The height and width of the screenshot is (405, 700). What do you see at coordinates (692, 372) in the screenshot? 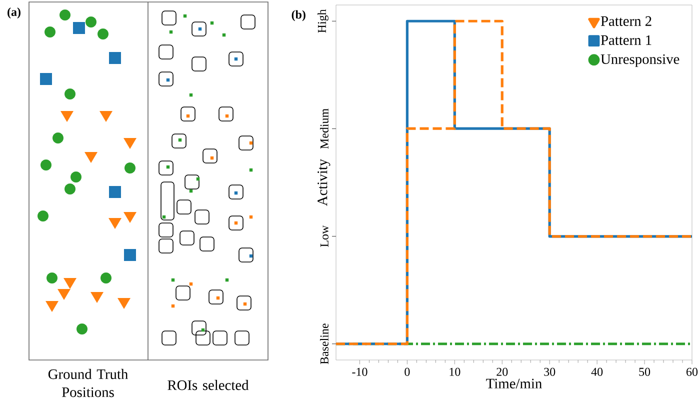
I see `x-tick-label: 60` at bounding box center [692, 372].